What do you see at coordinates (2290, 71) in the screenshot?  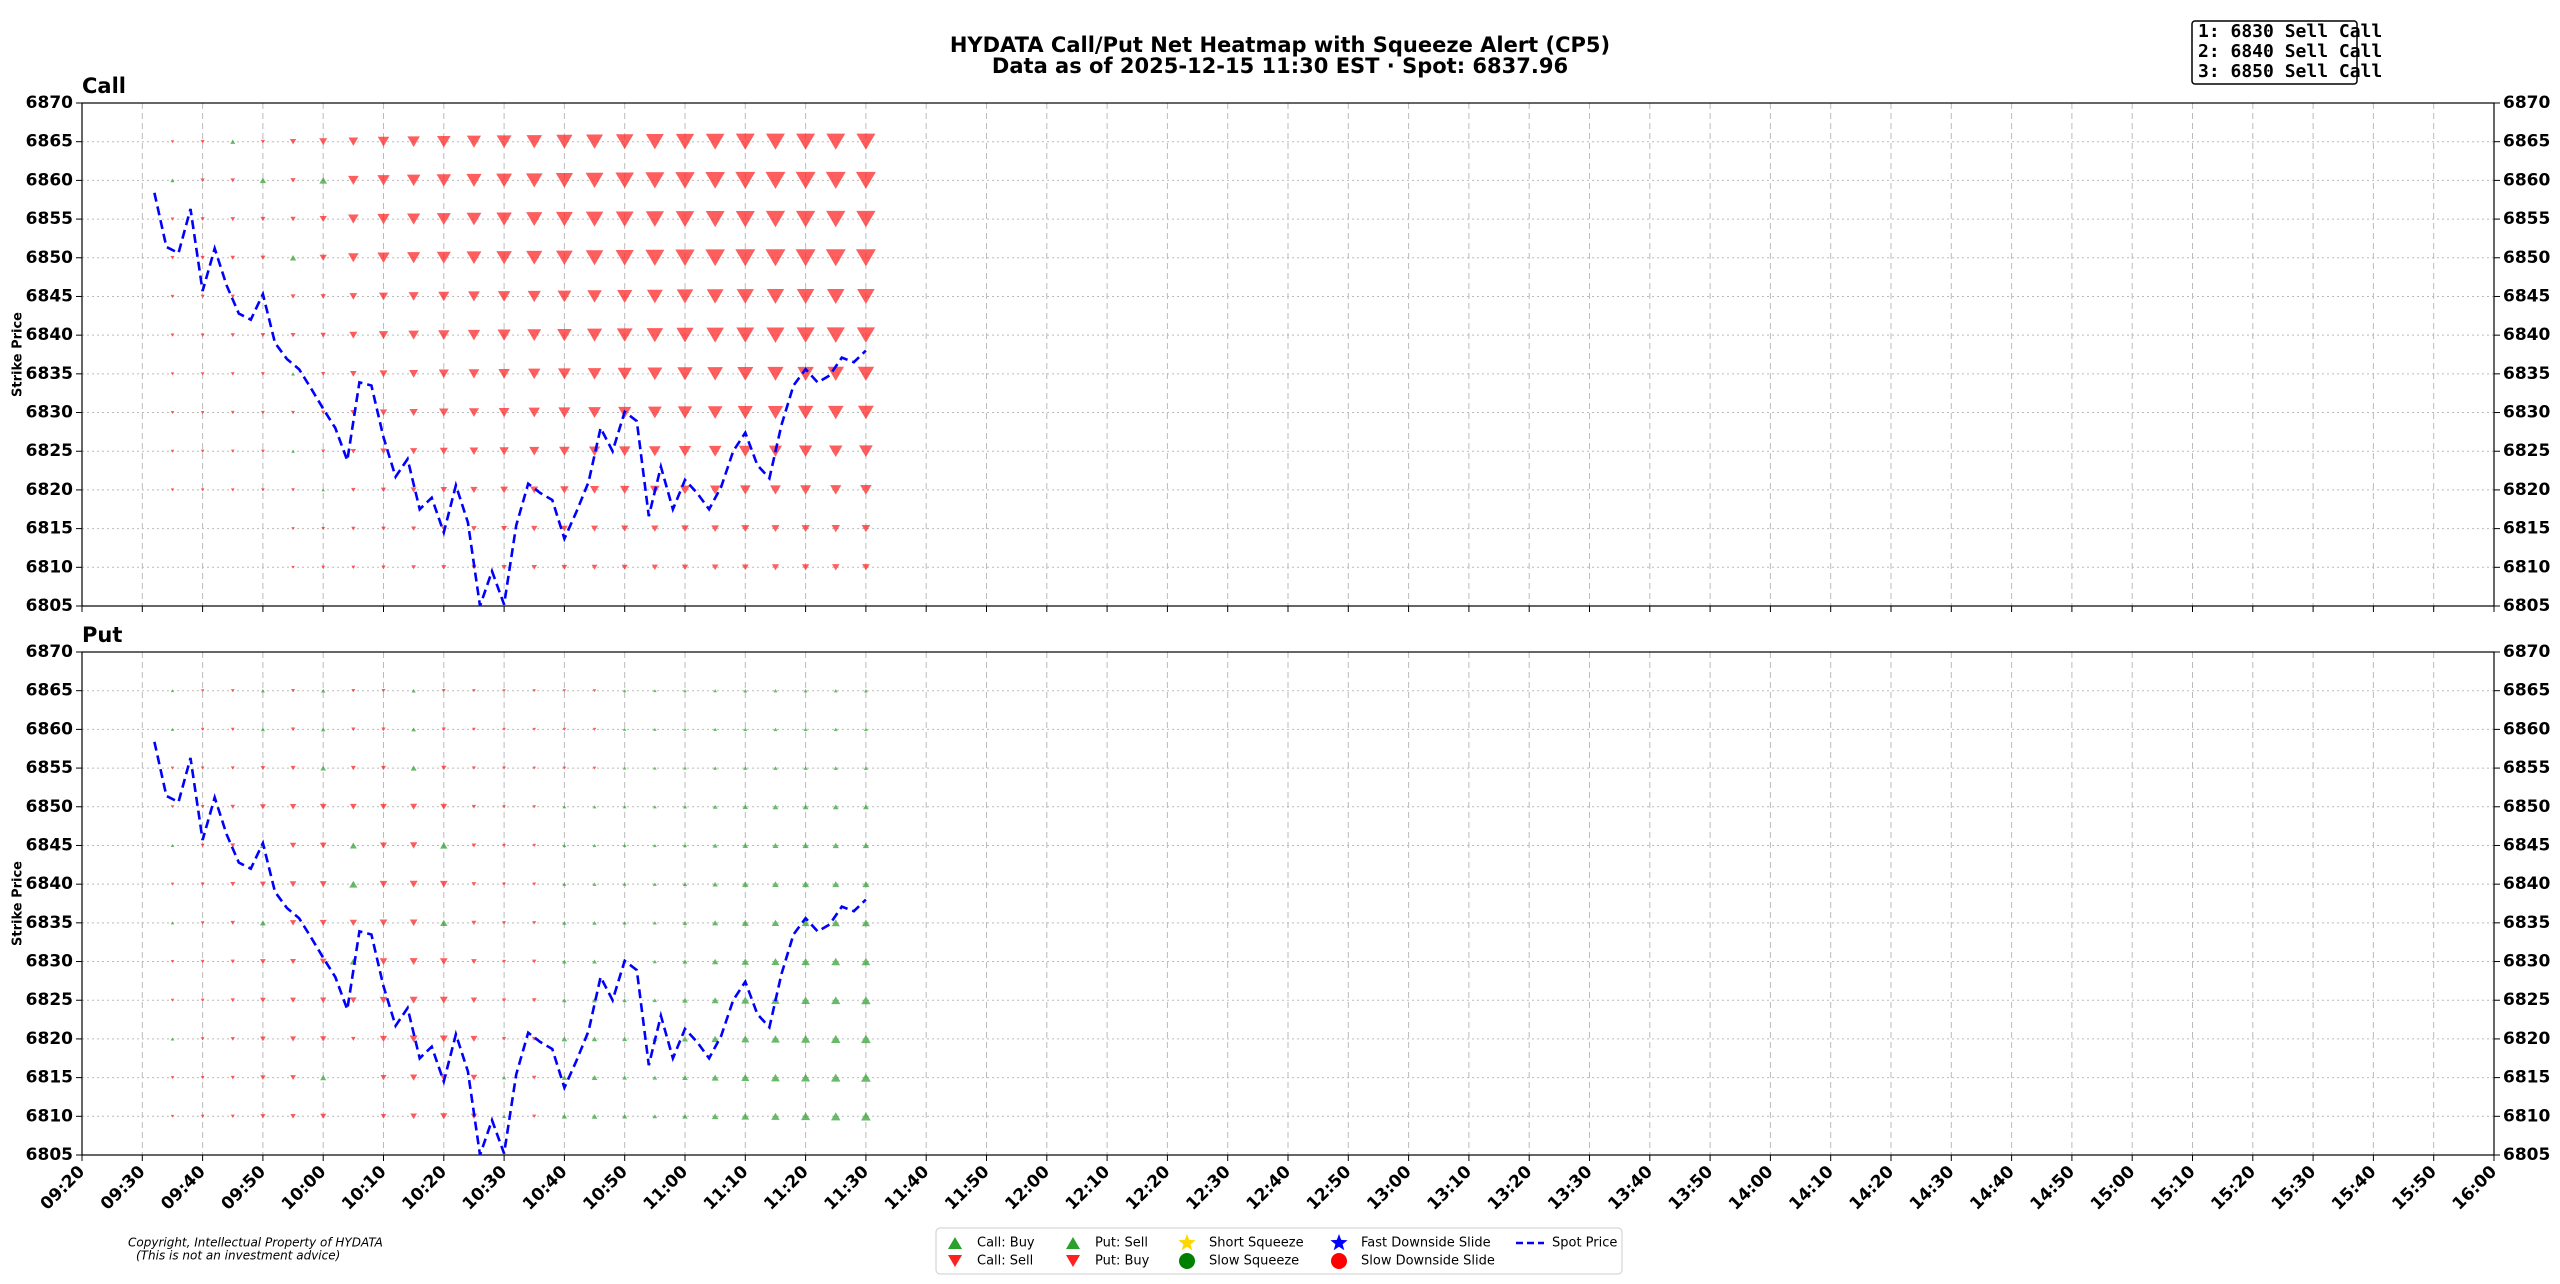 I see `alert: 3: 6850 Sell Call` at bounding box center [2290, 71].